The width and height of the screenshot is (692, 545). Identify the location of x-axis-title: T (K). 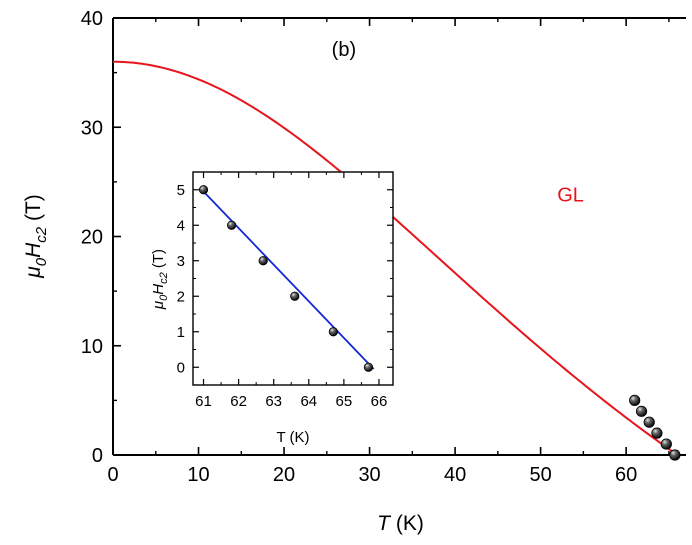
(400, 523).